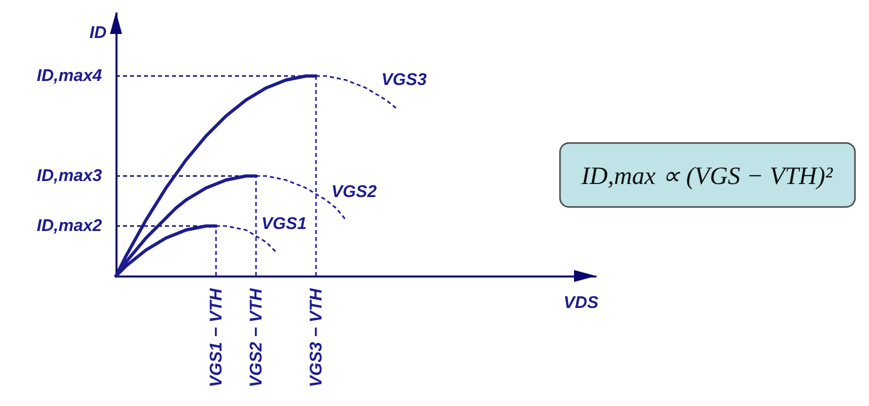 The image size is (869, 406). What do you see at coordinates (69, 75) in the screenshot?
I see `ref-line-label: ID,max4` at bounding box center [69, 75].